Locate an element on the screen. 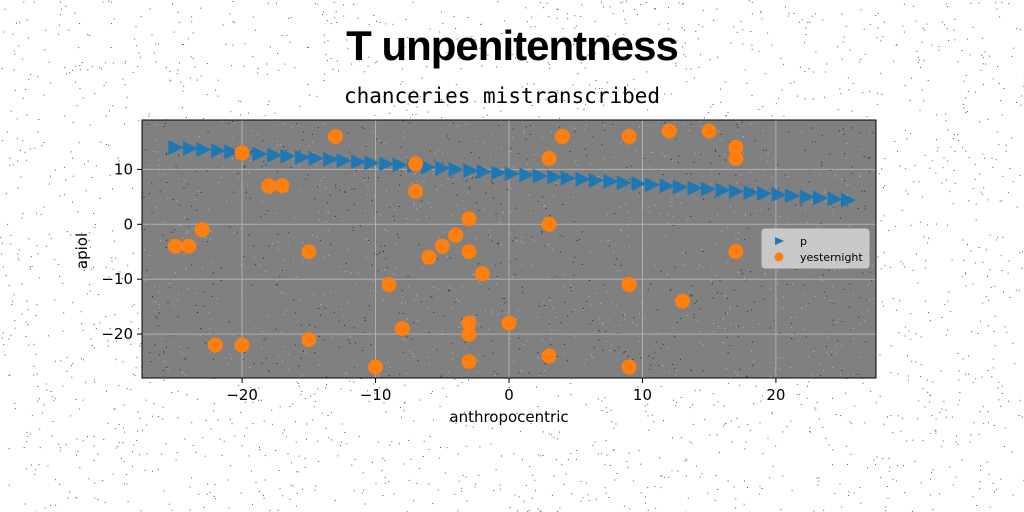 Image resolution: width=1024 pixels, height=512 pixels. chart-title: T unpenitentness is located at coordinates (512, 45).